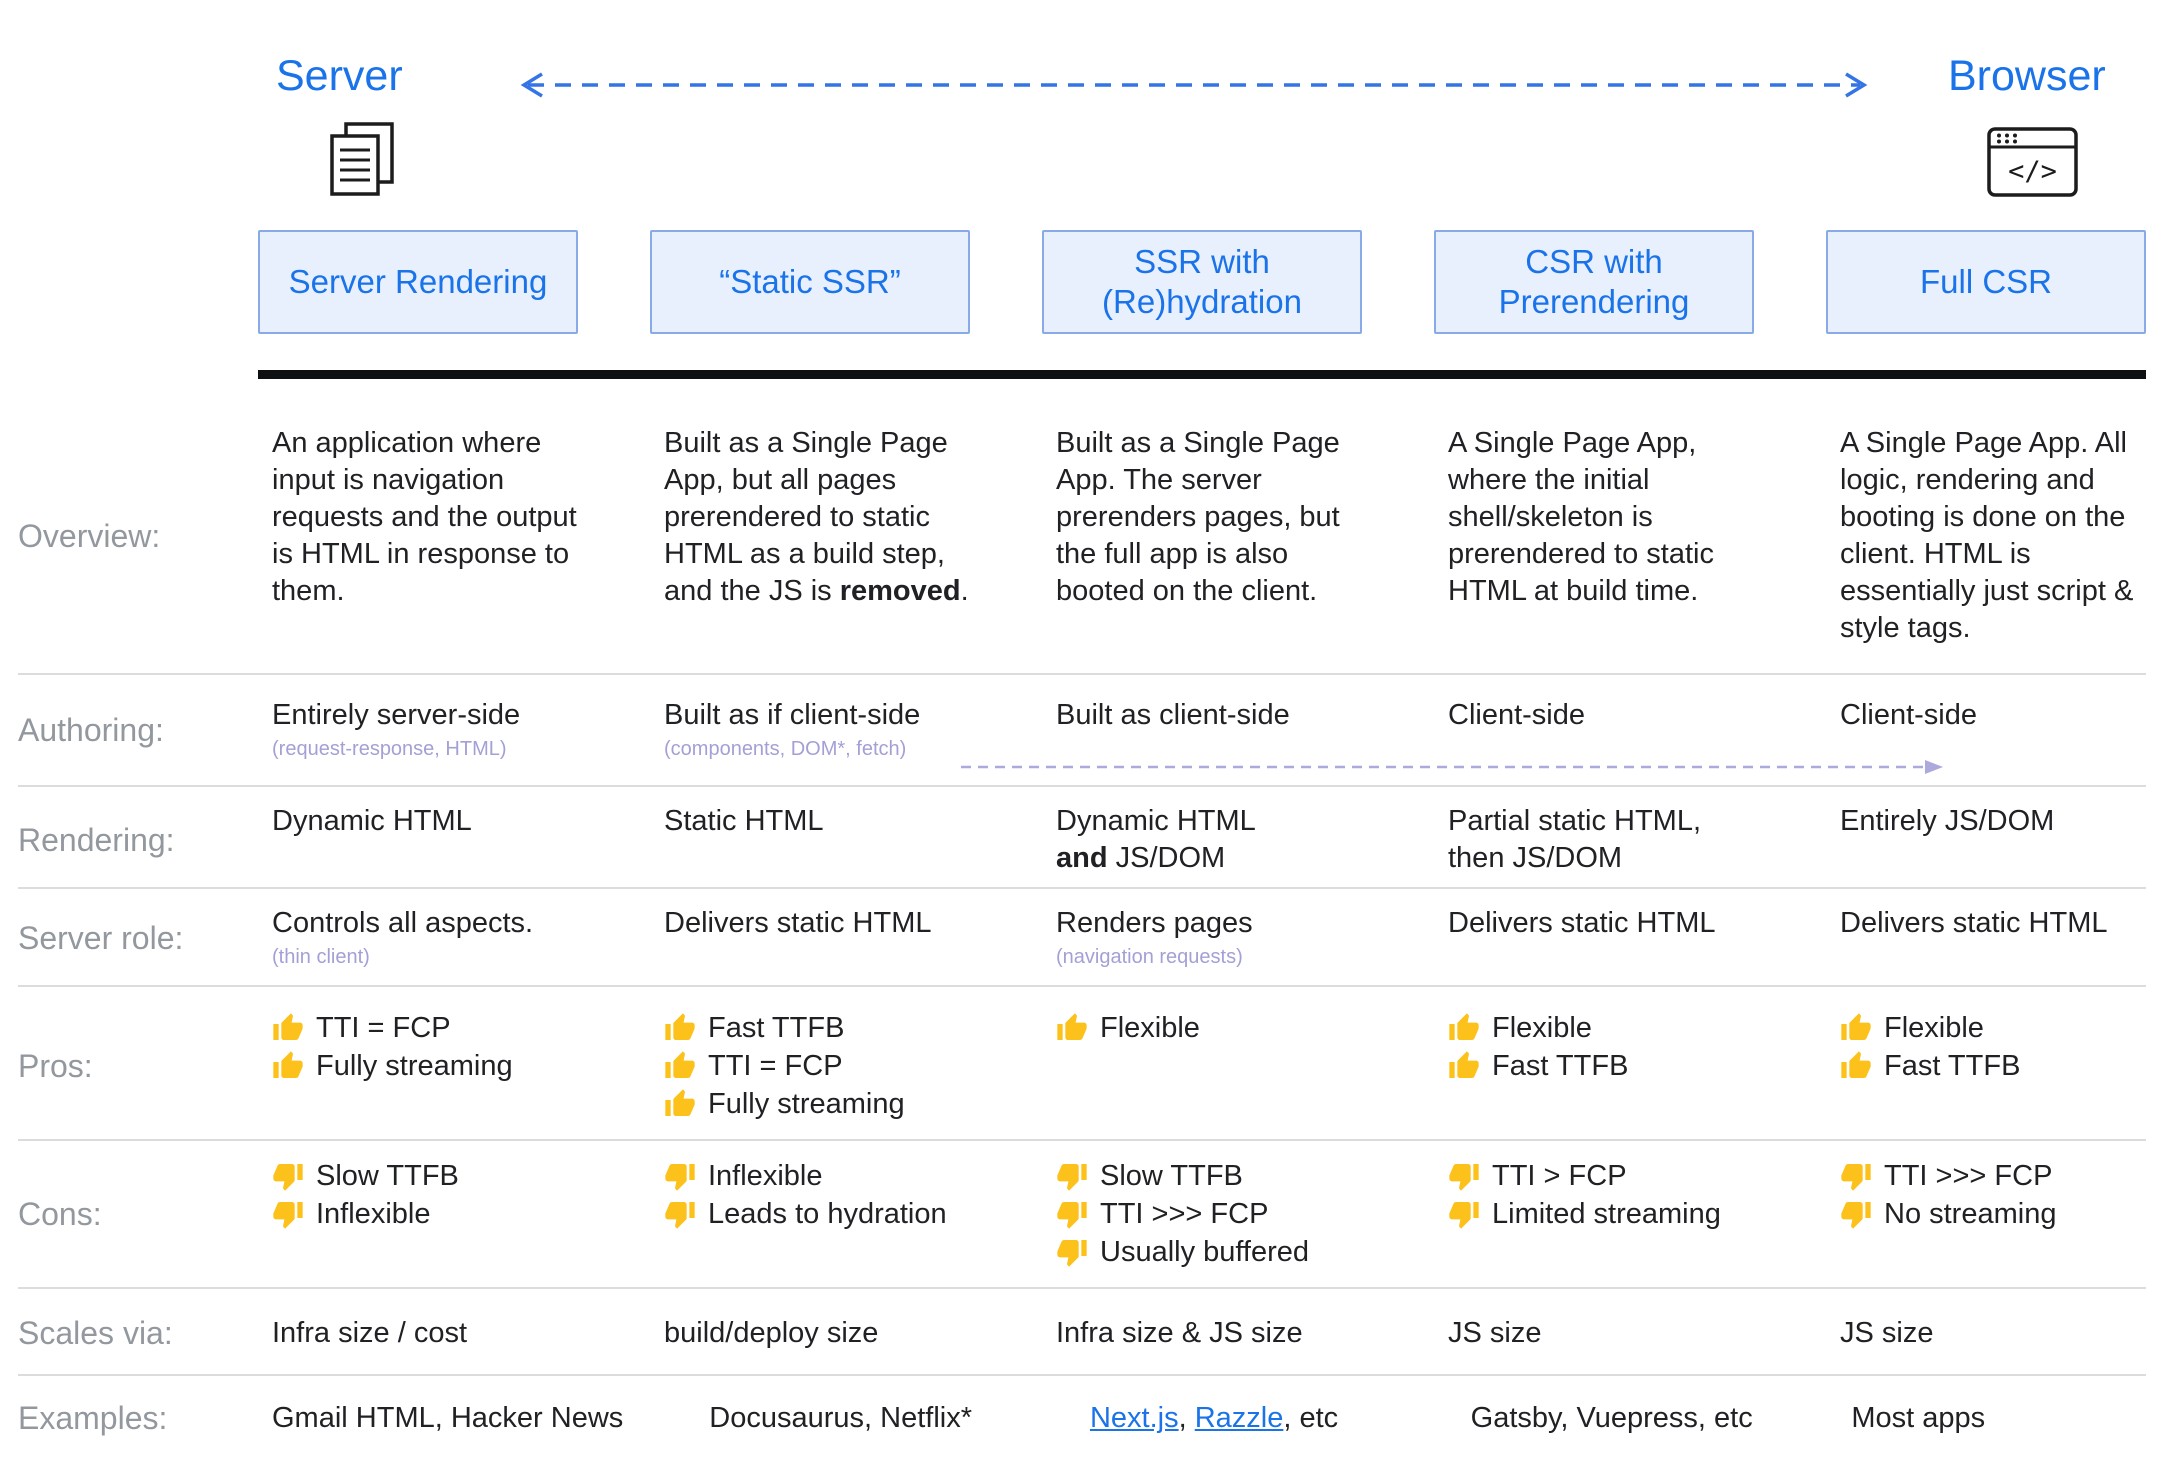  What do you see at coordinates (1134, 1418) in the screenshot?
I see `nextjs-link: Next.js` at bounding box center [1134, 1418].